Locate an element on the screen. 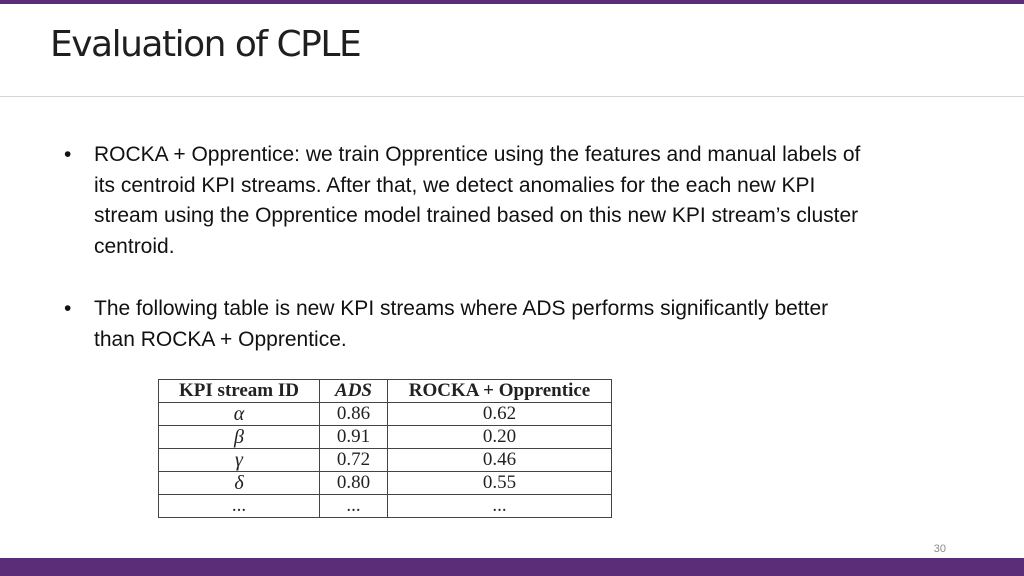 The image size is (1024, 576). cell-kpi-id: γ is located at coordinates (239, 460).